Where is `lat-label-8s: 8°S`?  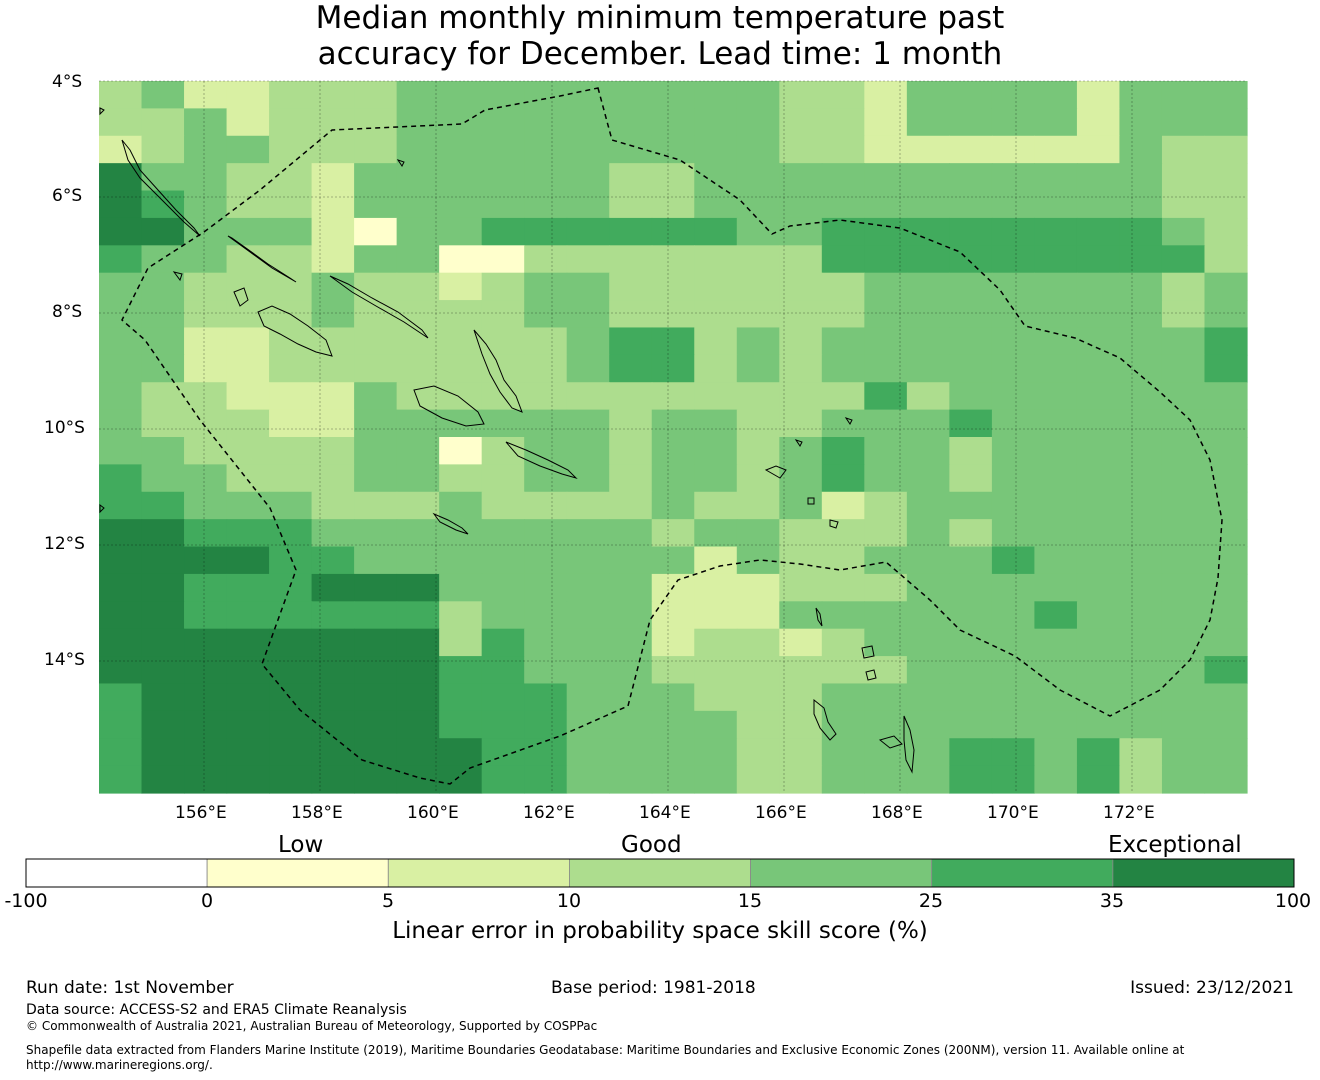
lat-label-8s: 8°S is located at coordinates (67, 312).